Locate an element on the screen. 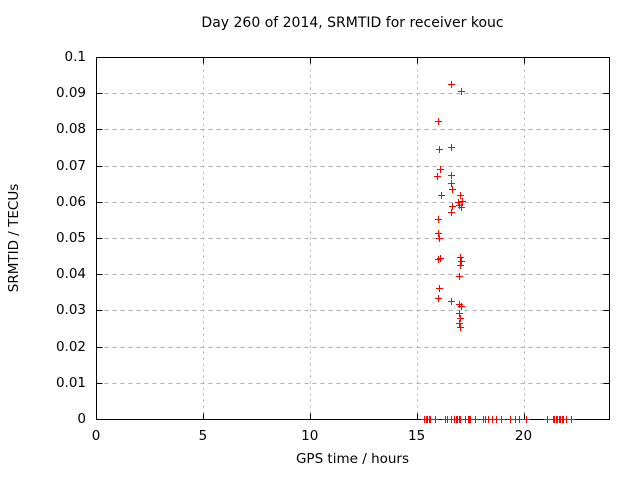  x-tick-label: 0 is located at coordinates (96, 436).